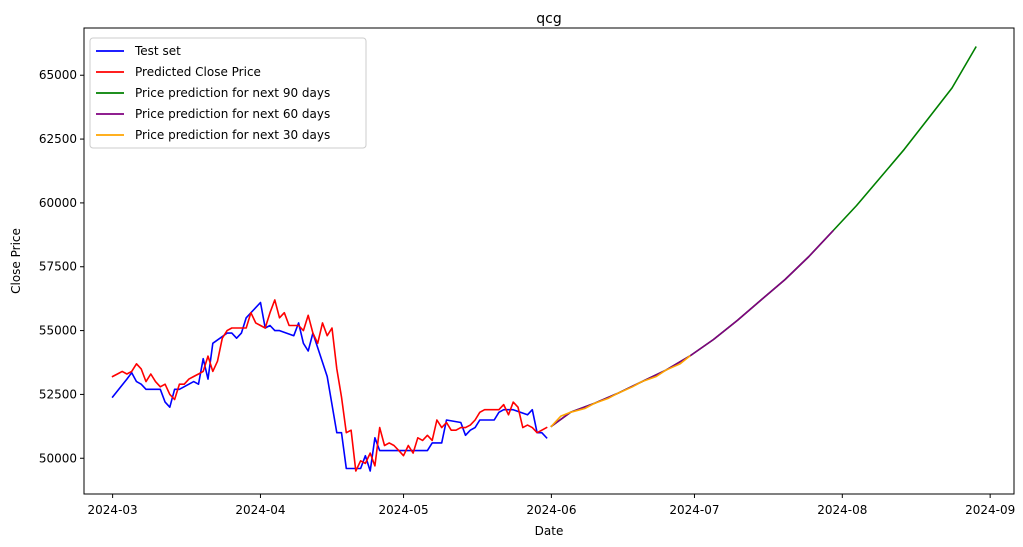 The image size is (1023, 547). Describe the element at coordinates (198, 72) in the screenshot. I see `legend-label-1: Predicted Close Price` at that location.